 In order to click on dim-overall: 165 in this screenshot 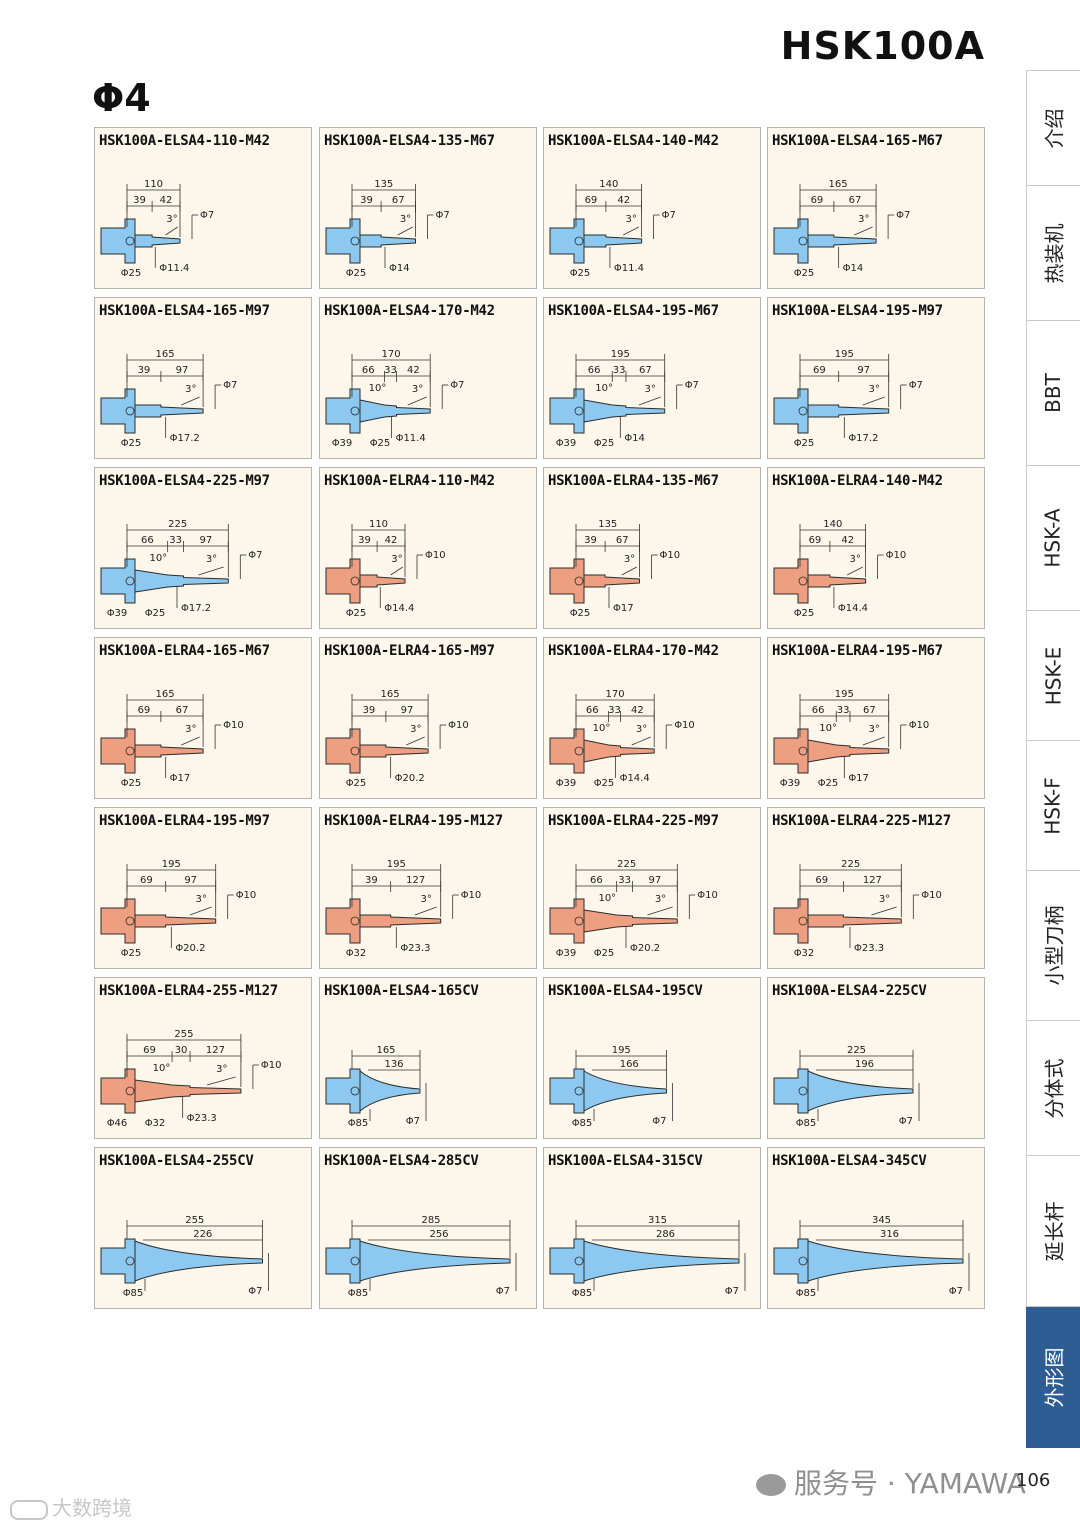, I will do `click(838, 184)`.